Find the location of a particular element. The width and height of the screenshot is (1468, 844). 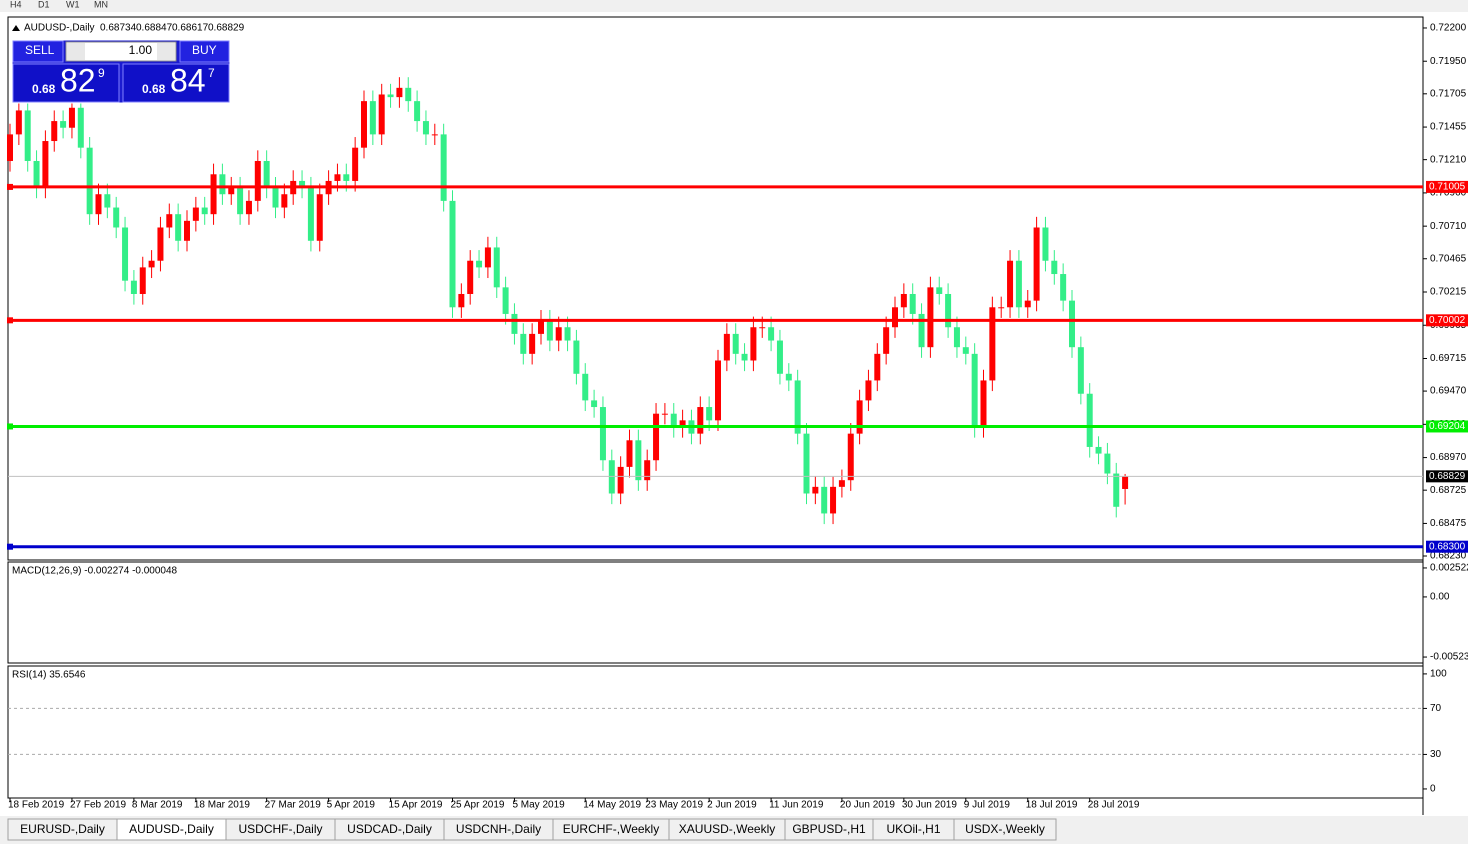

x-tick-label: 2 Jun 2019 is located at coordinates (732, 805).